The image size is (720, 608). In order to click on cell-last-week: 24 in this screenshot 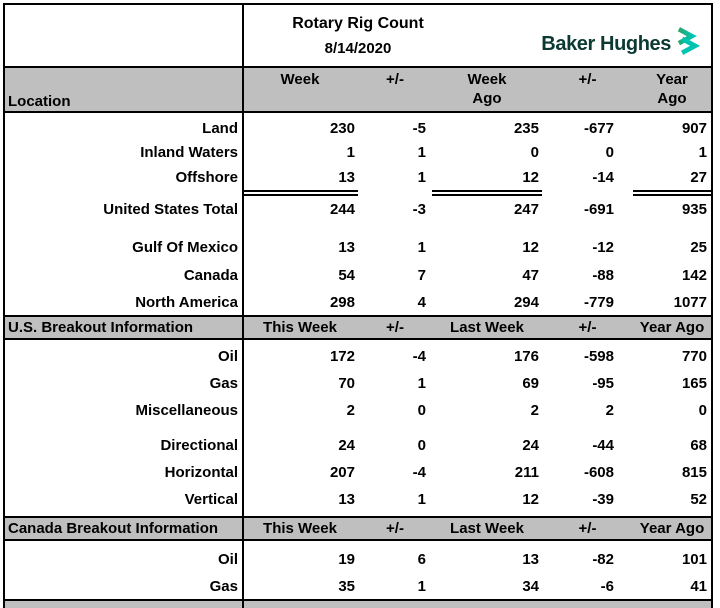, I will do `click(530, 445)`.